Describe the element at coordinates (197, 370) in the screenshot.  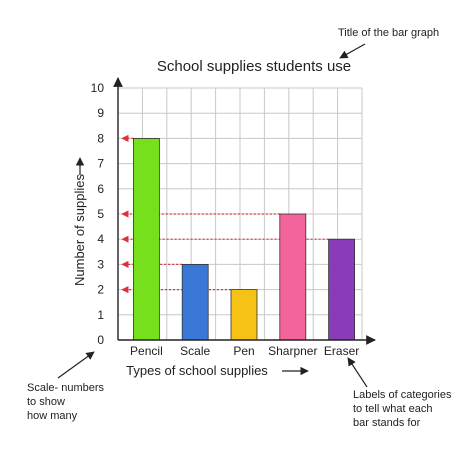
I see `x-axis-label: Types of school supplies` at that location.